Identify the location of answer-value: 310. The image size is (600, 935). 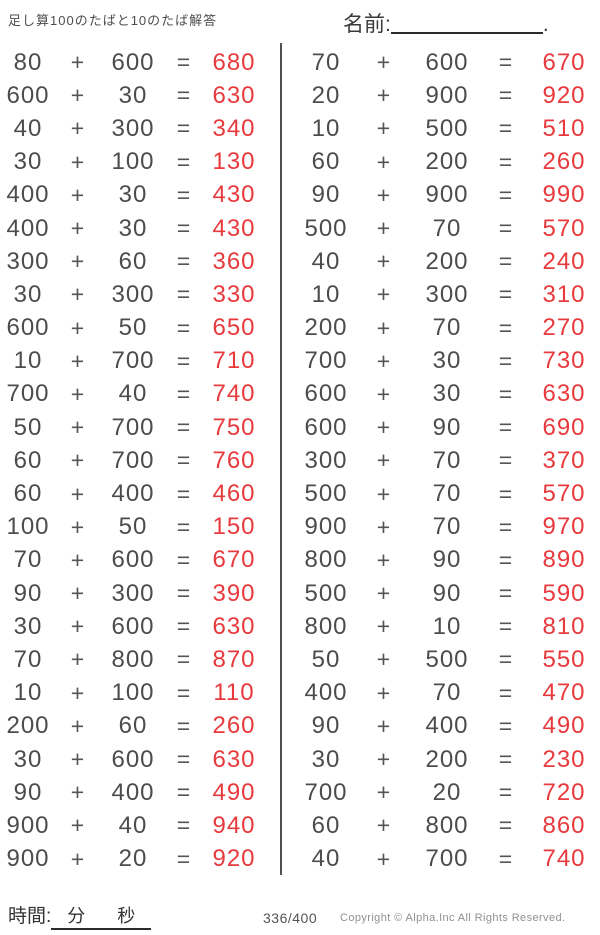
(564, 294).